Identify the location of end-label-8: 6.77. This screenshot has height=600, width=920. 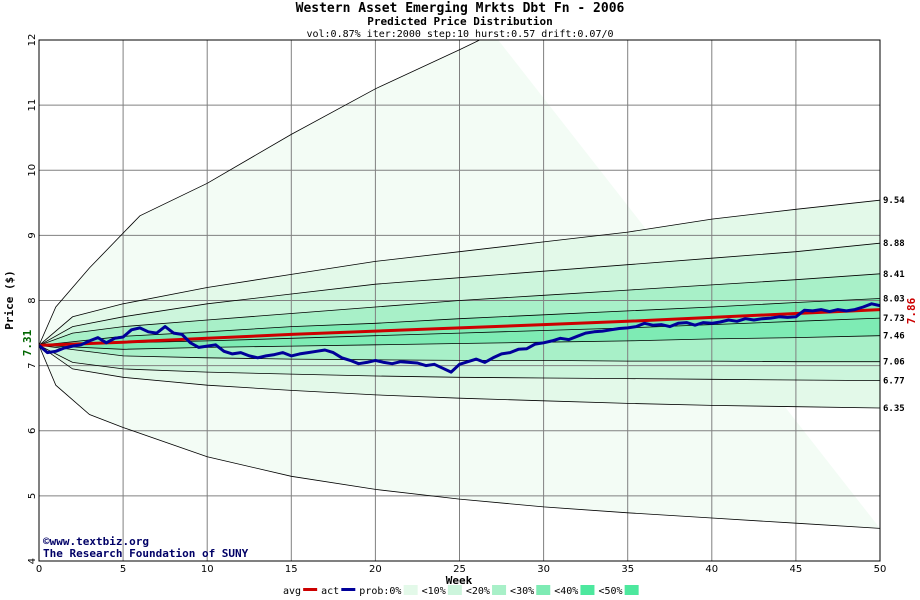
(894, 382).